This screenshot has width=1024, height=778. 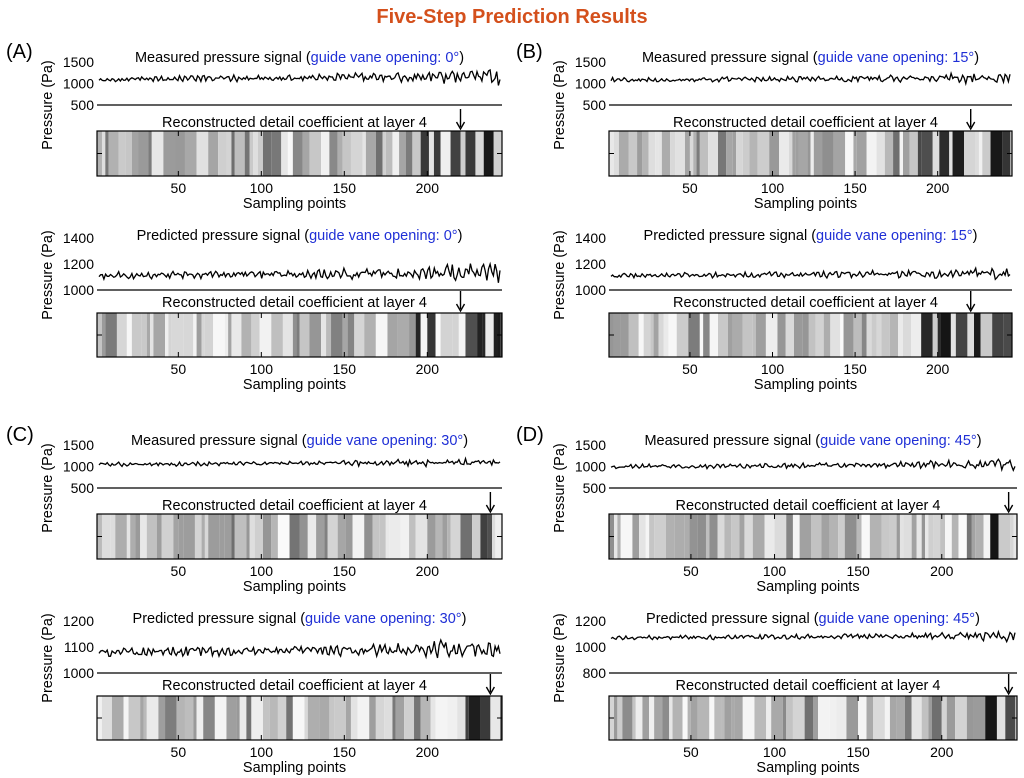 I want to click on y-tick-label: 1400, so click(x=78, y=238).